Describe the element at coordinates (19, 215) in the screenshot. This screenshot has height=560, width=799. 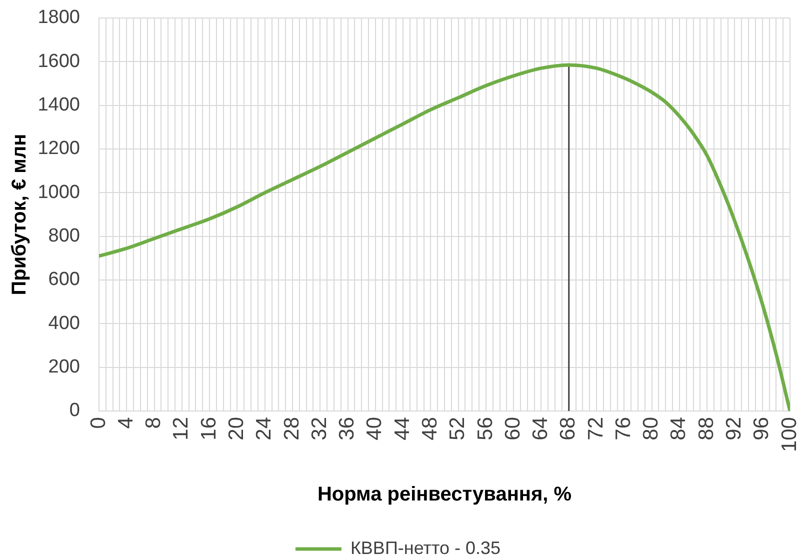
I see `y-axis-title: Прибуток, € млн` at that location.